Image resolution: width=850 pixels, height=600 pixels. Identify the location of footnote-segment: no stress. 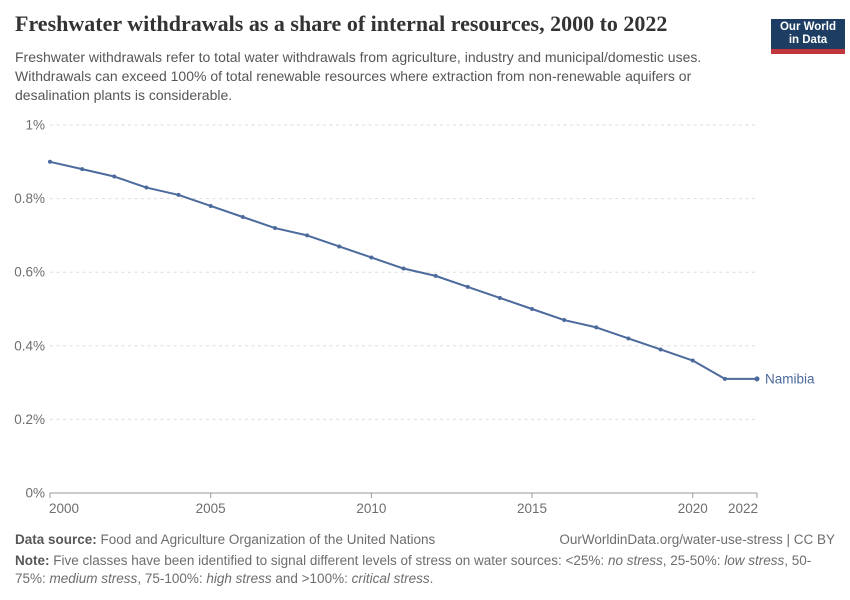
(635, 560).